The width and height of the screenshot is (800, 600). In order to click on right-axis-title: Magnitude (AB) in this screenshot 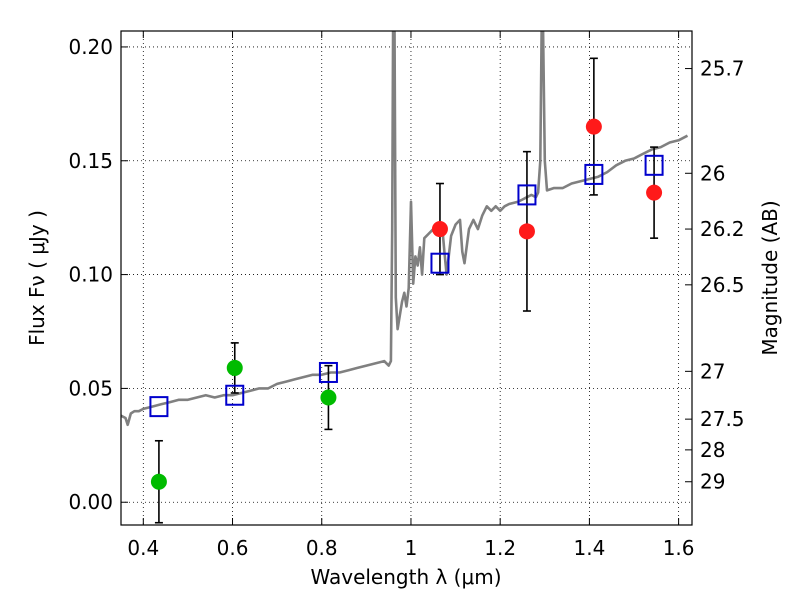, I will do `click(770, 277)`.